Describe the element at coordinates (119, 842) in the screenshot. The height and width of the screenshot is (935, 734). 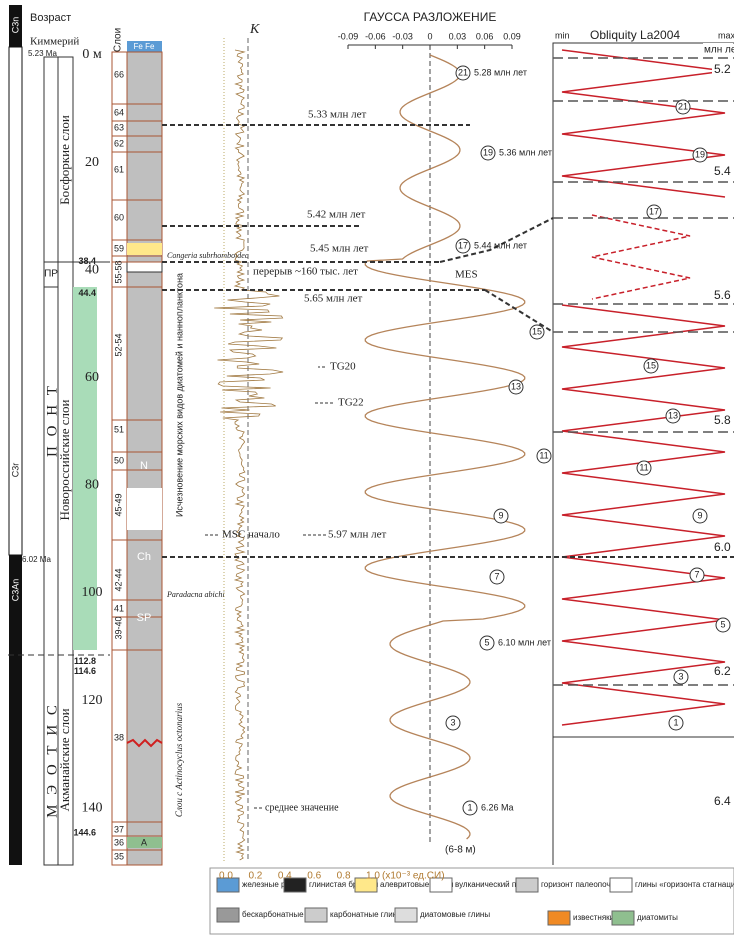
I see `layer-label: 36` at that location.